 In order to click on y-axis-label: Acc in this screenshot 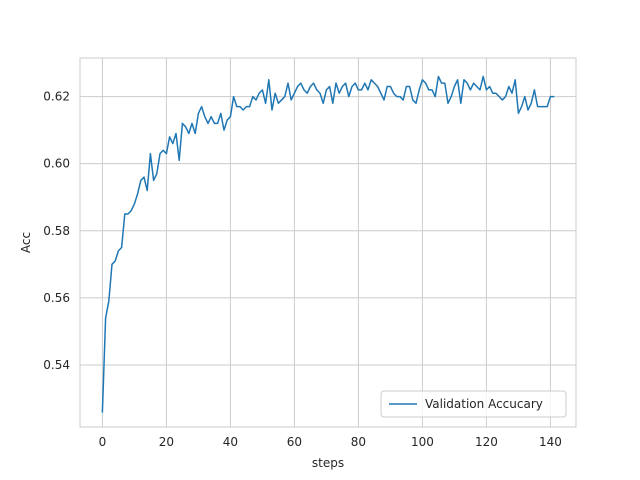, I will do `click(26, 242)`.